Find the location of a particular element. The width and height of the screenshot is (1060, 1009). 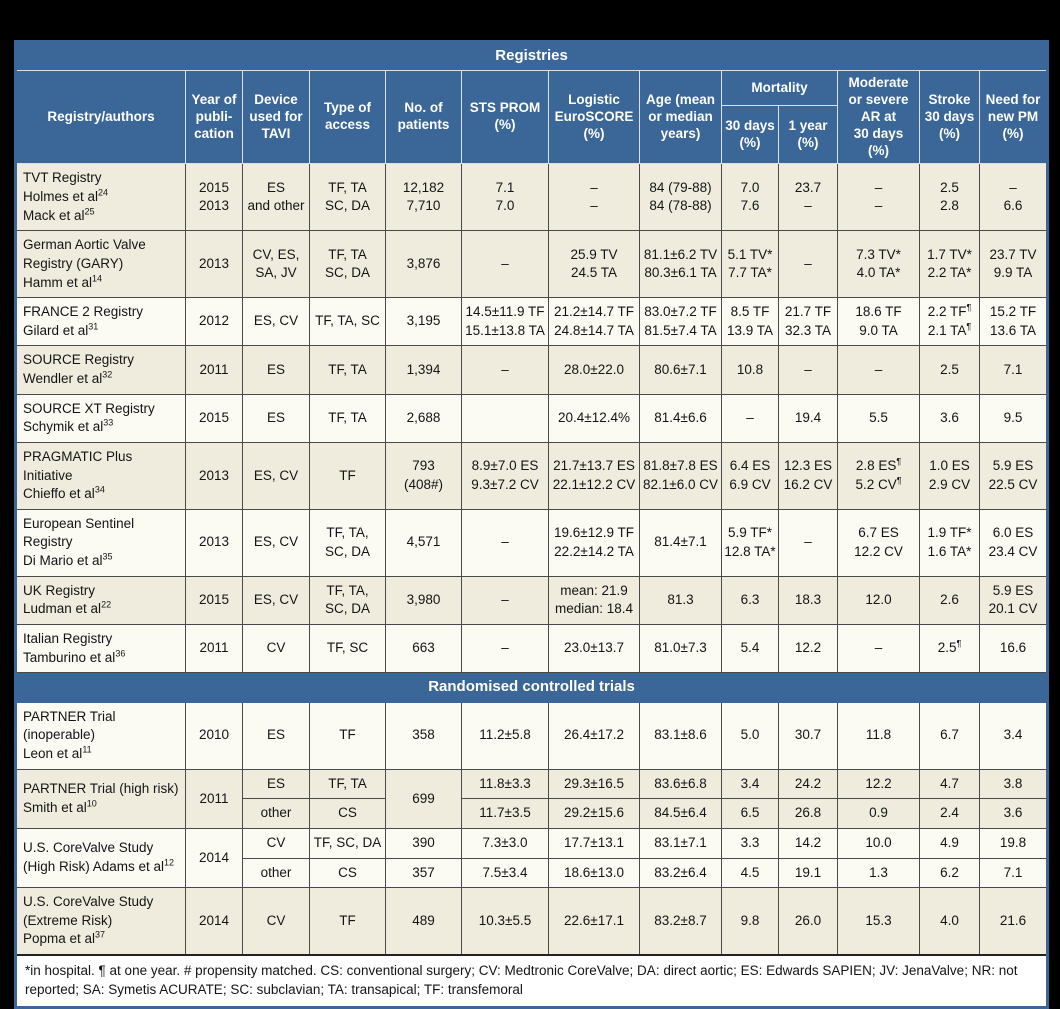

data-cell-age: 84 (79-88) 84 (78-88) is located at coordinates (680, 197).